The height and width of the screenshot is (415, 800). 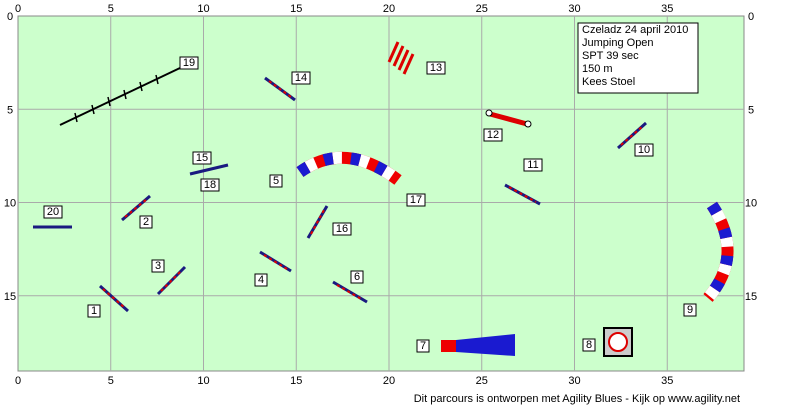 I want to click on info-line: Czeladz 24 april 2010, so click(x=635, y=30).